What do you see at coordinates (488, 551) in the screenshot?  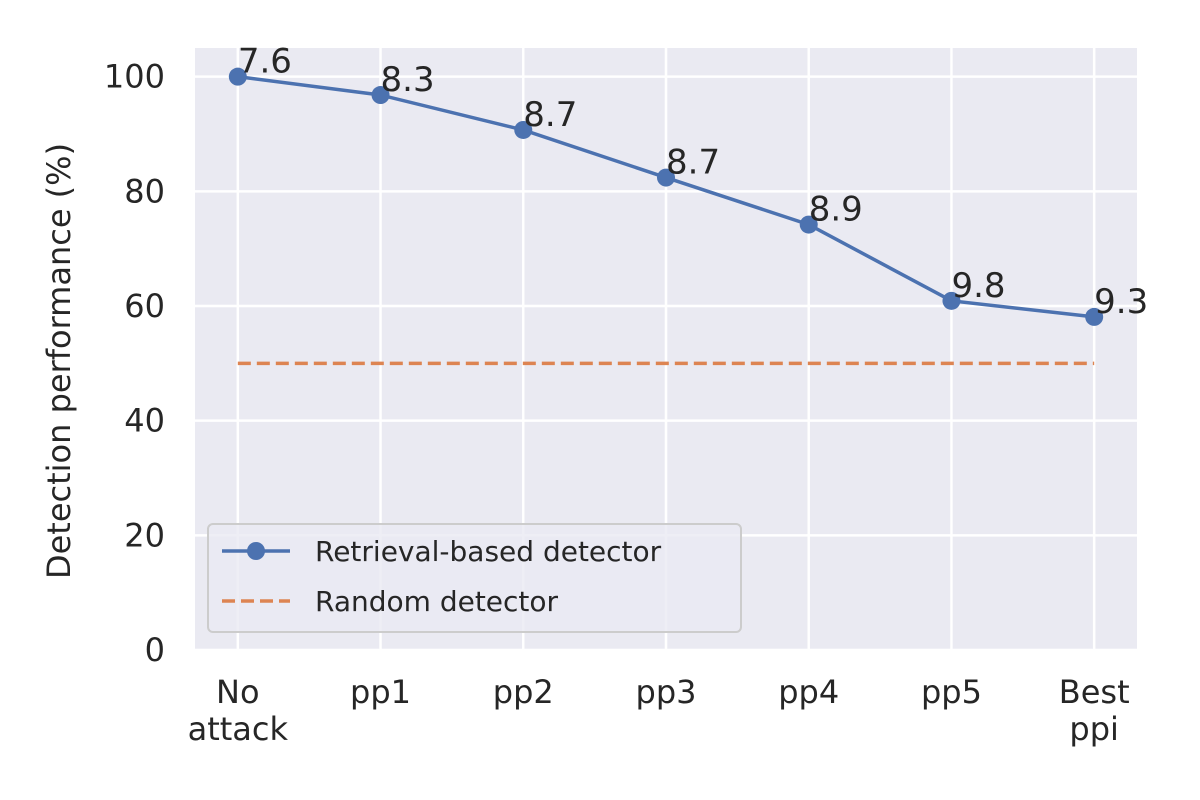 I see `legend-label-retrieval: Retrieval-based detector` at bounding box center [488, 551].